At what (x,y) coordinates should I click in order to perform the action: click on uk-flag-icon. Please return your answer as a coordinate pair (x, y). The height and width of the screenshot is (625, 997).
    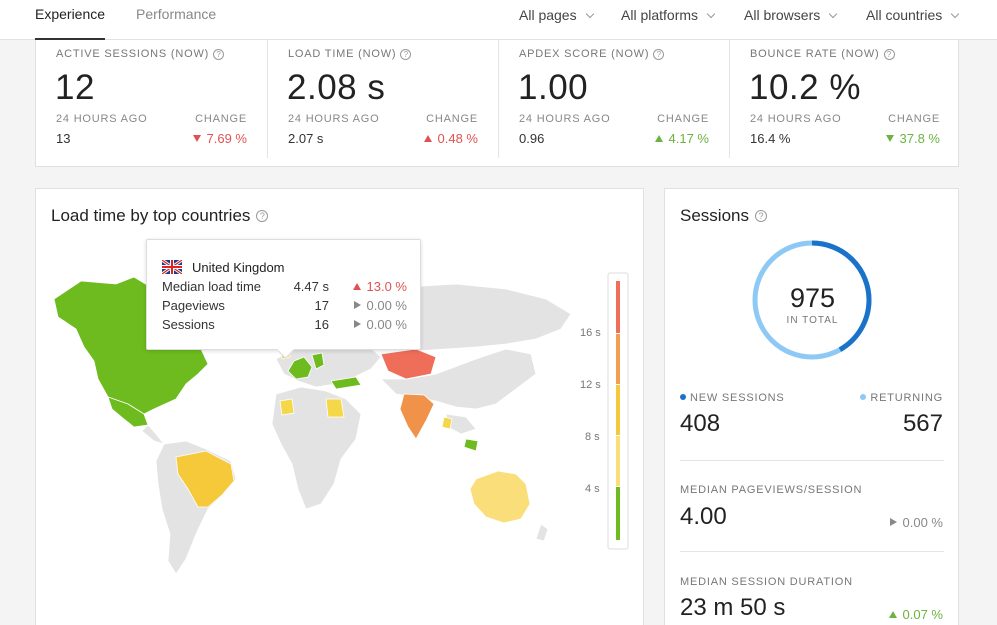
    Looking at the image, I should click on (172, 267).